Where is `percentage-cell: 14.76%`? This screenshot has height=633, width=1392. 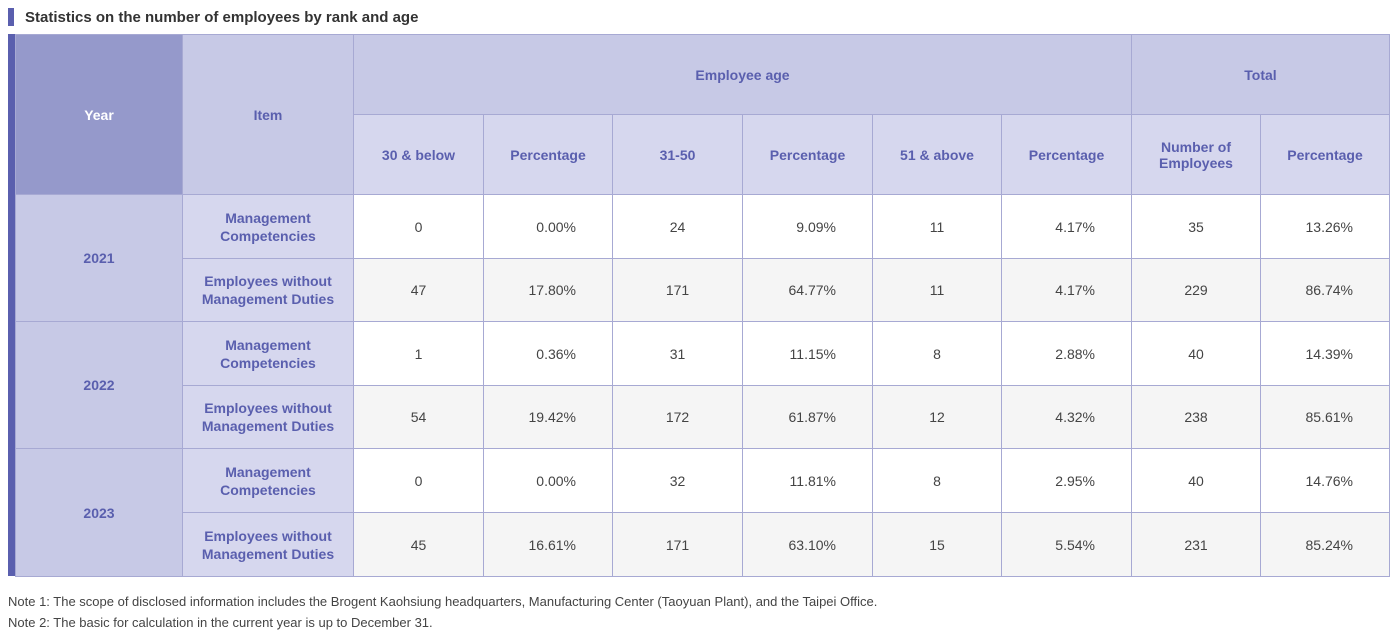 percentage-cell: 14.76% is located at coordinates (1325, 480).